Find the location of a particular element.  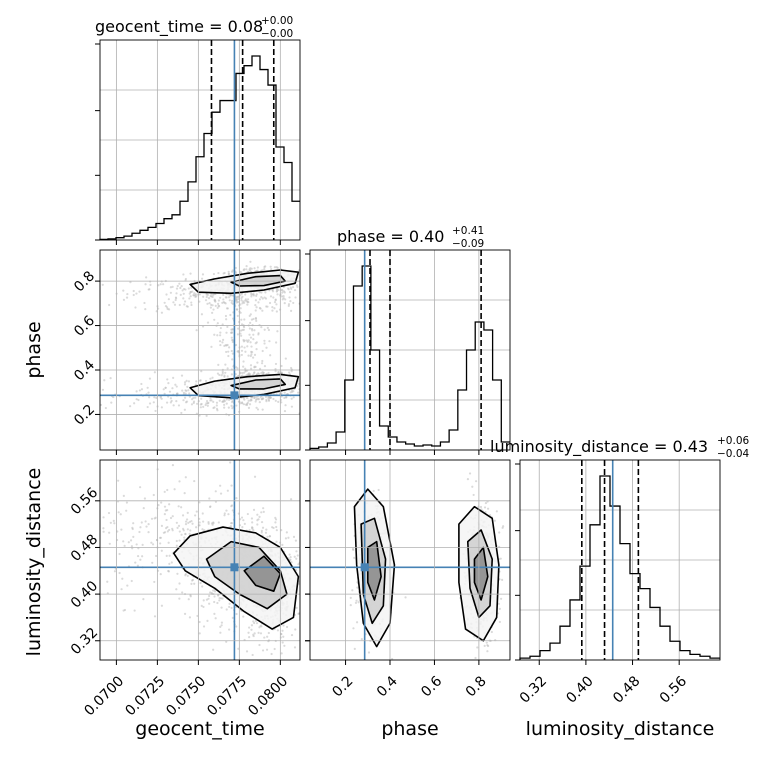

xlabel-geocent-time: geocent_time is located at coordinates (199, 729).